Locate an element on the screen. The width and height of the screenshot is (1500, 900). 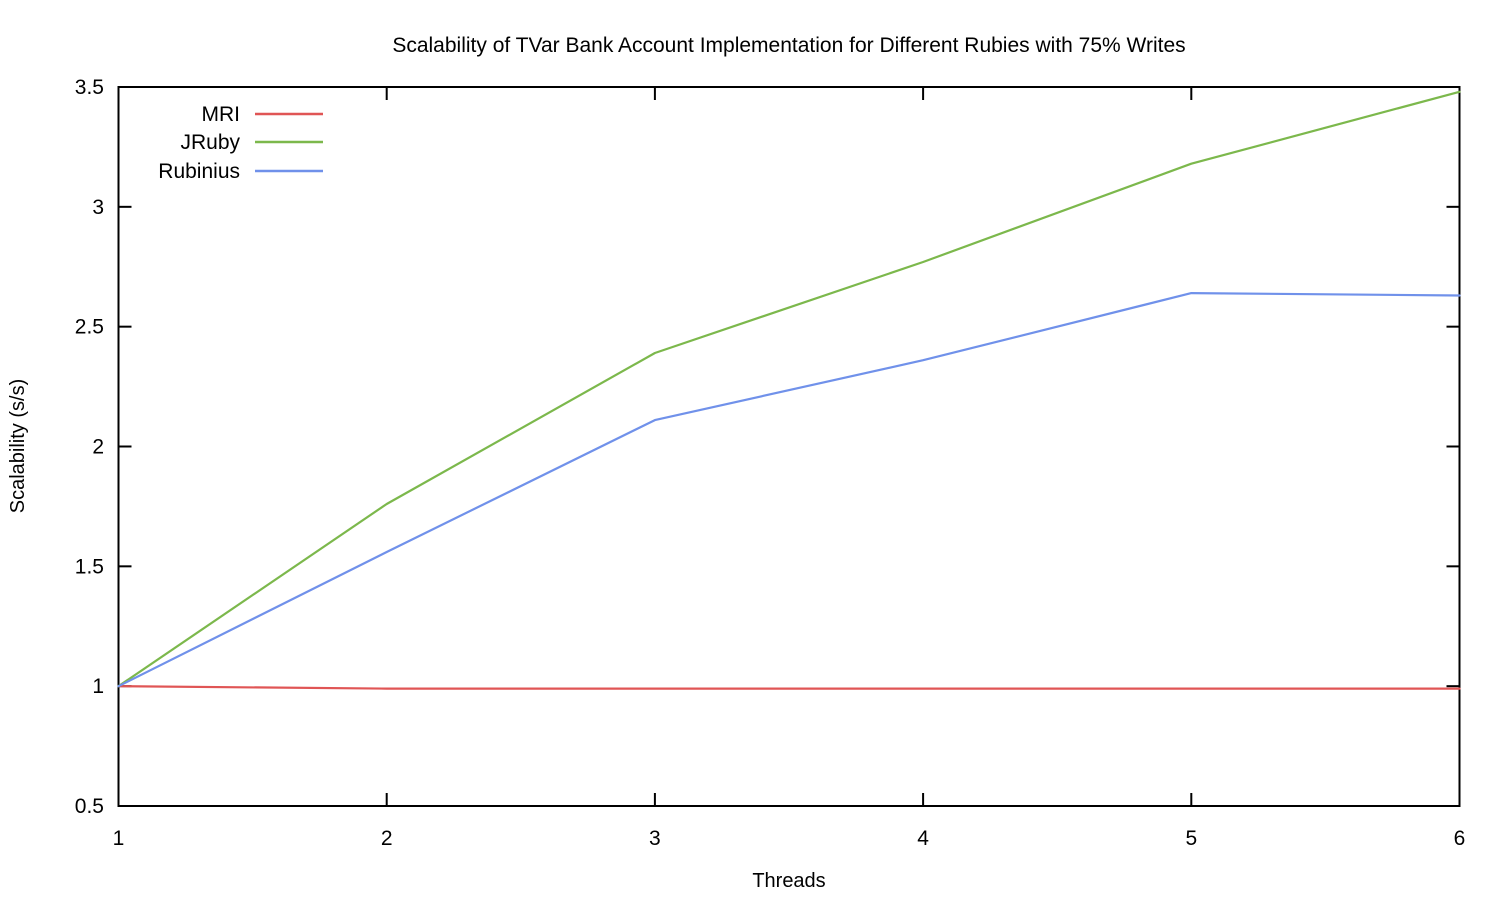
legend-item-mri: MRI is located at coordinates (262, 114).